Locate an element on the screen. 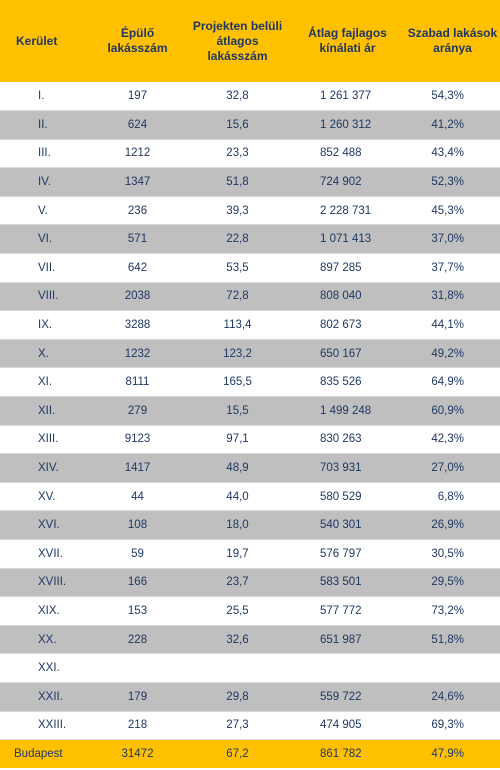 The width and height of the screenshot is (500, 770). table-row: XX. 228 32,6 651 987 51,8% is located at coordinates (250, 640).